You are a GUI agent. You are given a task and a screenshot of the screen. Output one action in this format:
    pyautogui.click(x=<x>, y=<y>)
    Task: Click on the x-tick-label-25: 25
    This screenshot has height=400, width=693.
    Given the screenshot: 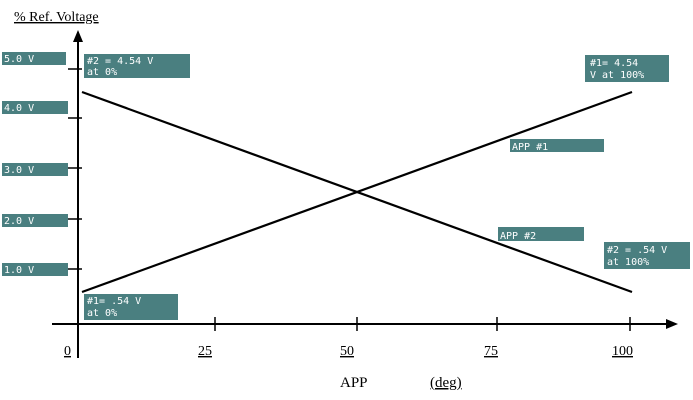 What is the action you would take?
    pyautogui.click(x=205, y=351)
    